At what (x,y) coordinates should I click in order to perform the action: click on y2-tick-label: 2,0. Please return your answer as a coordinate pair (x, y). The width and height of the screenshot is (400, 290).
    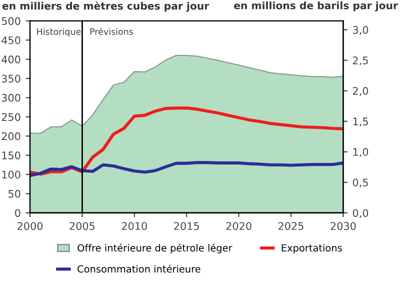
    Looking at the image, I should click on (360, 91).